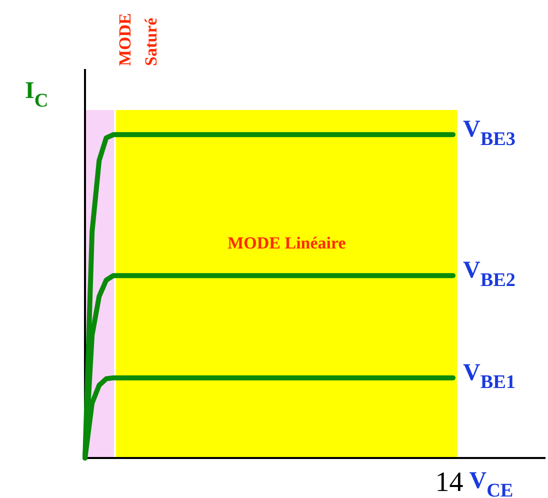  Describe the element at coordinates (449, 482) in the screenshot. I see `text: 14` at that location.